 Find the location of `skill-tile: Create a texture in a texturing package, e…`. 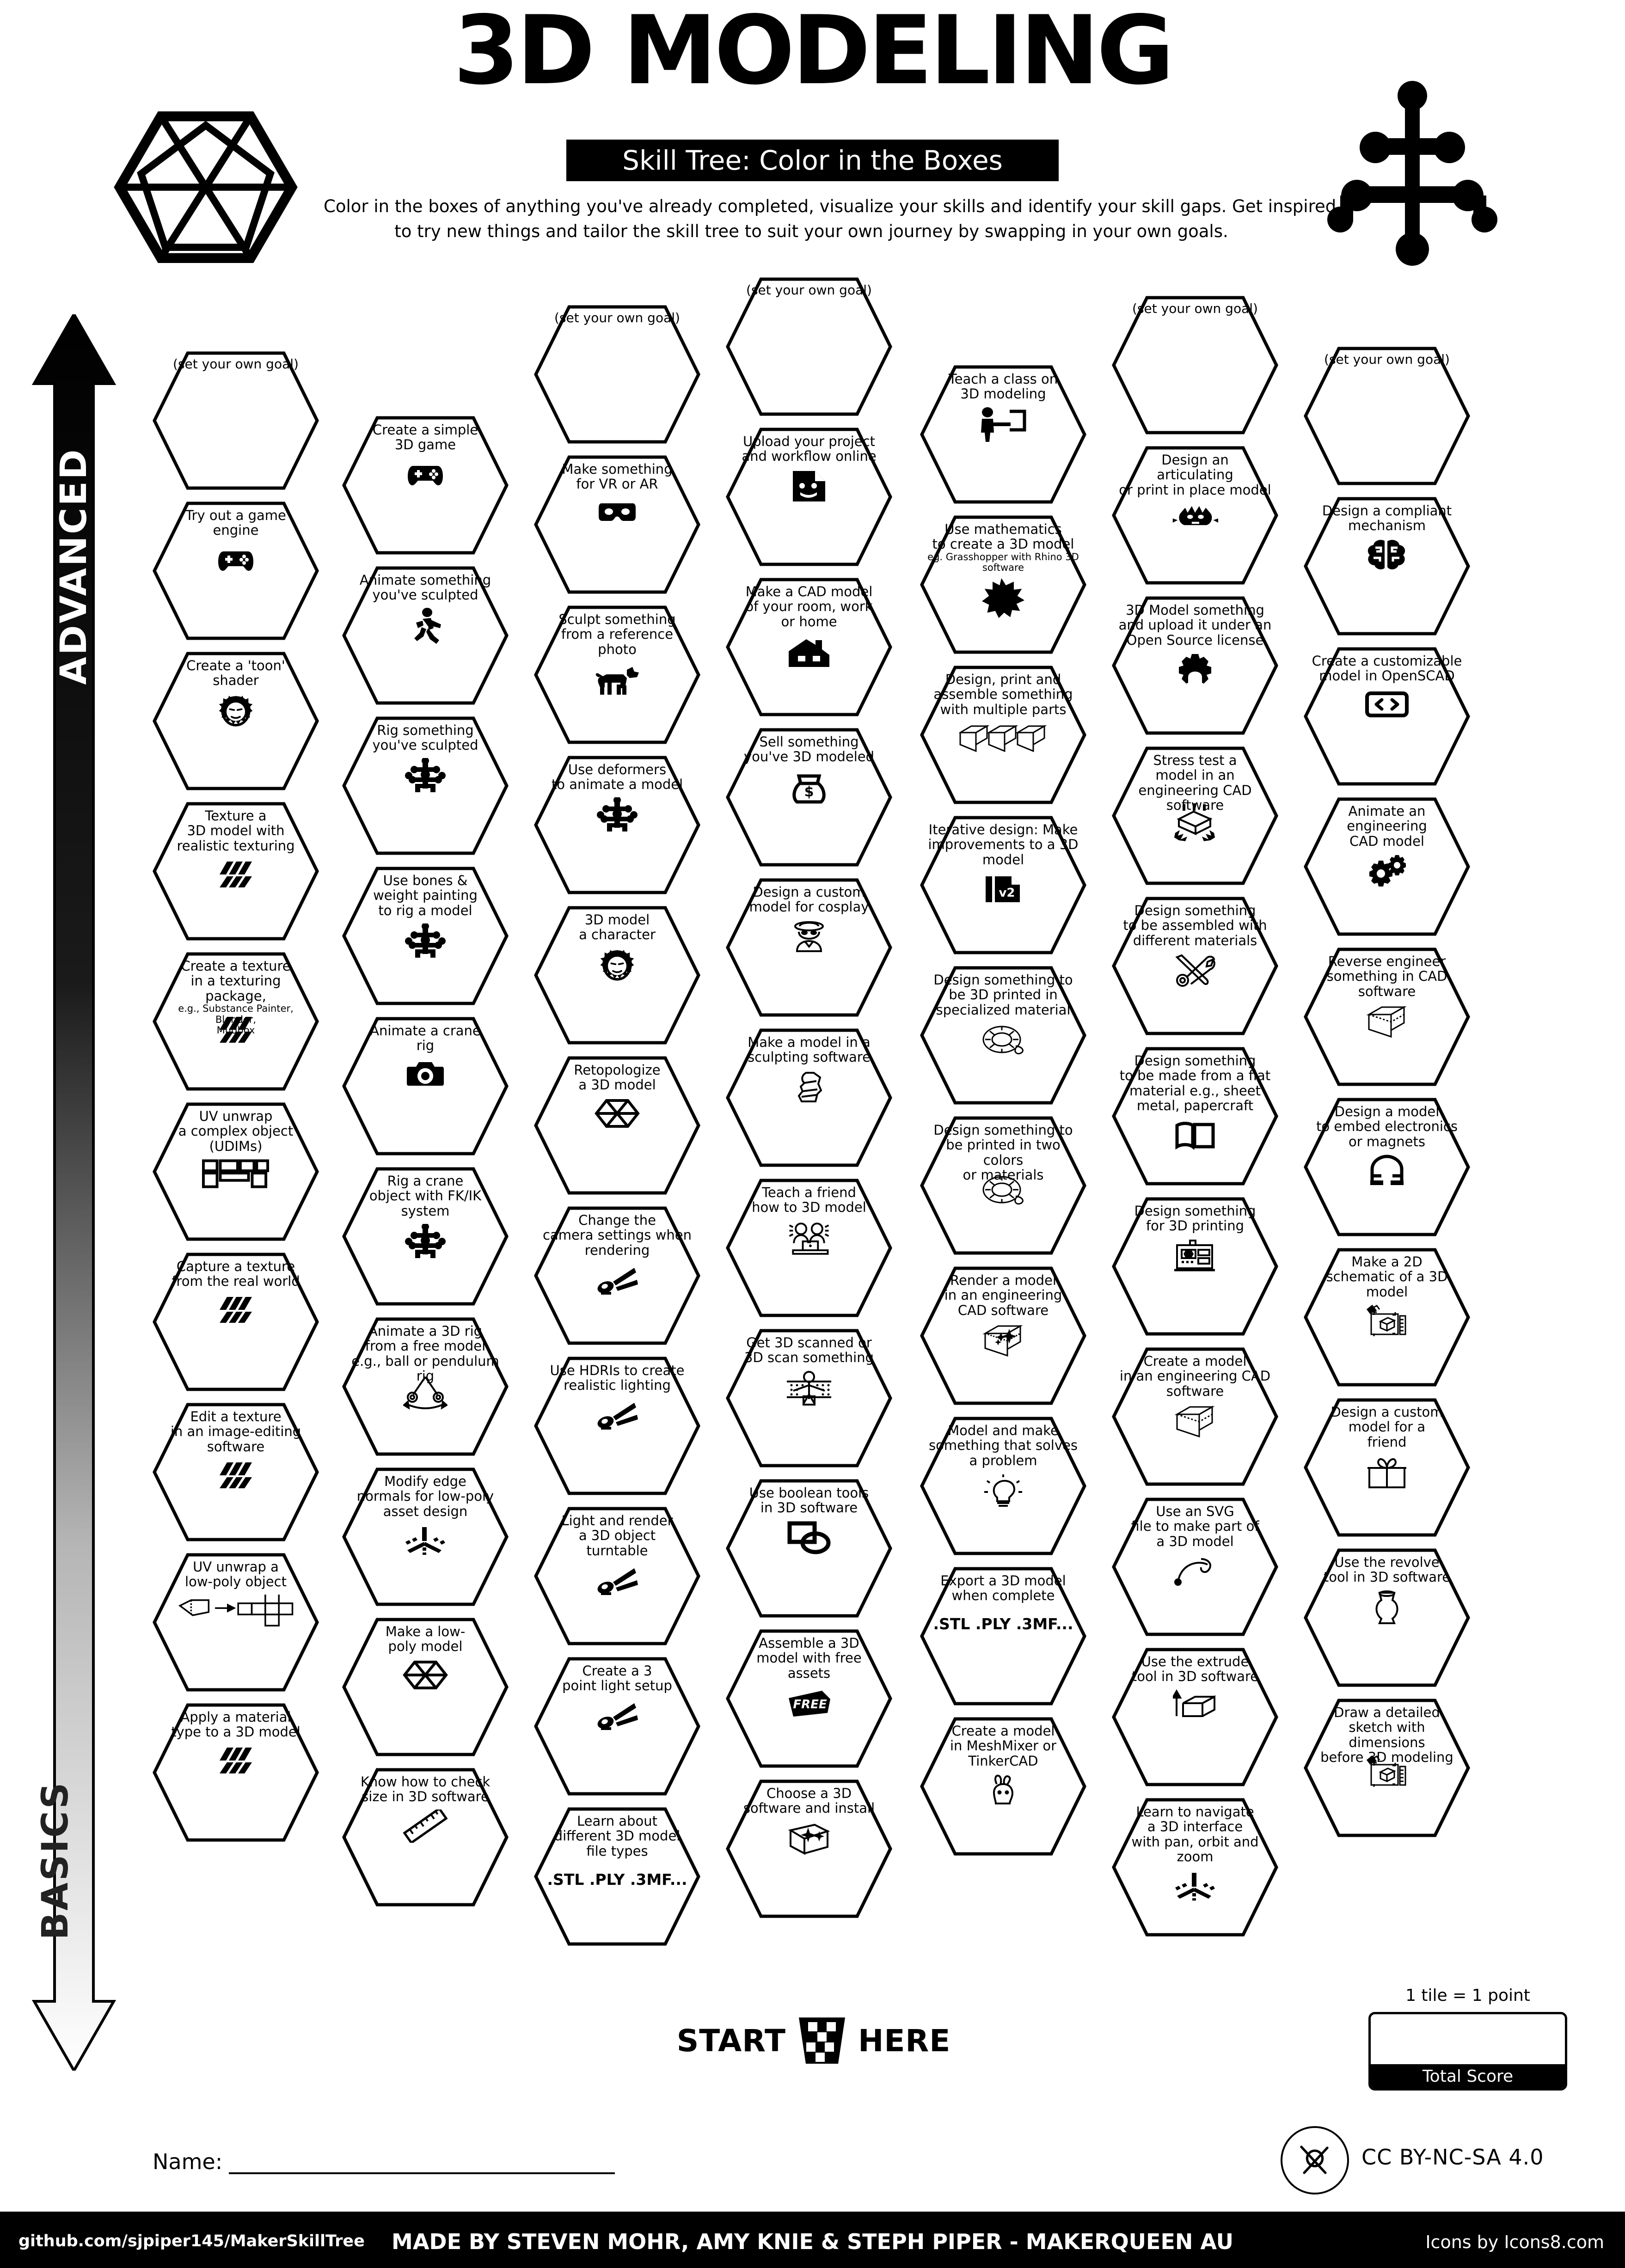

skill-tile: Create a texture in a texturing package, e… is located at coordinates (236, 1021).